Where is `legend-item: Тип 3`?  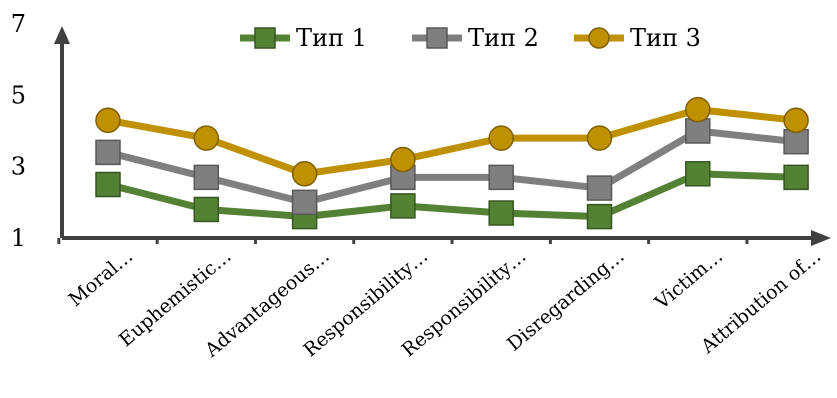
legend-item: Тип 3 is located at coordinates (637, 38).